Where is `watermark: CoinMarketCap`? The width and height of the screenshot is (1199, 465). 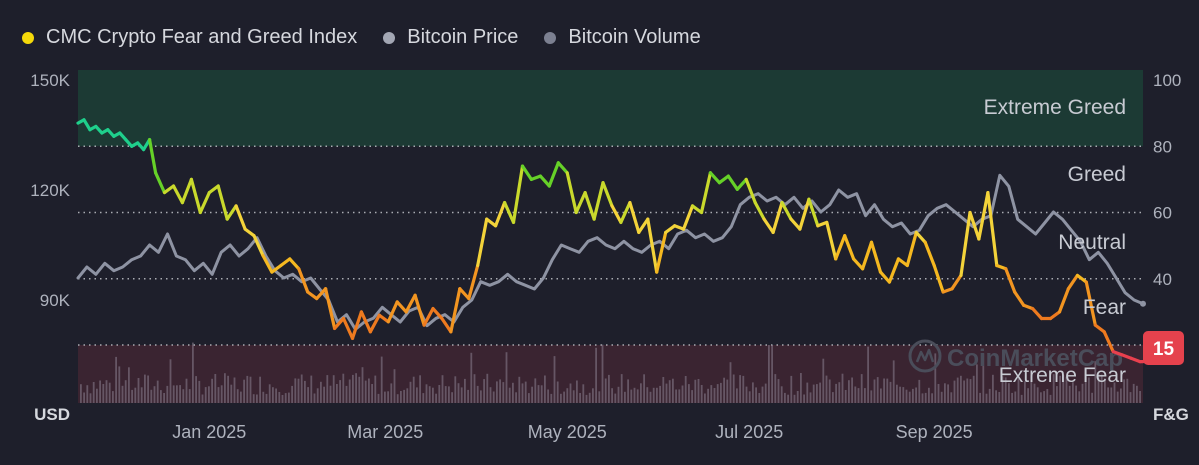
watermark: CoinMarketCap is located at coordinates (1015, 356).